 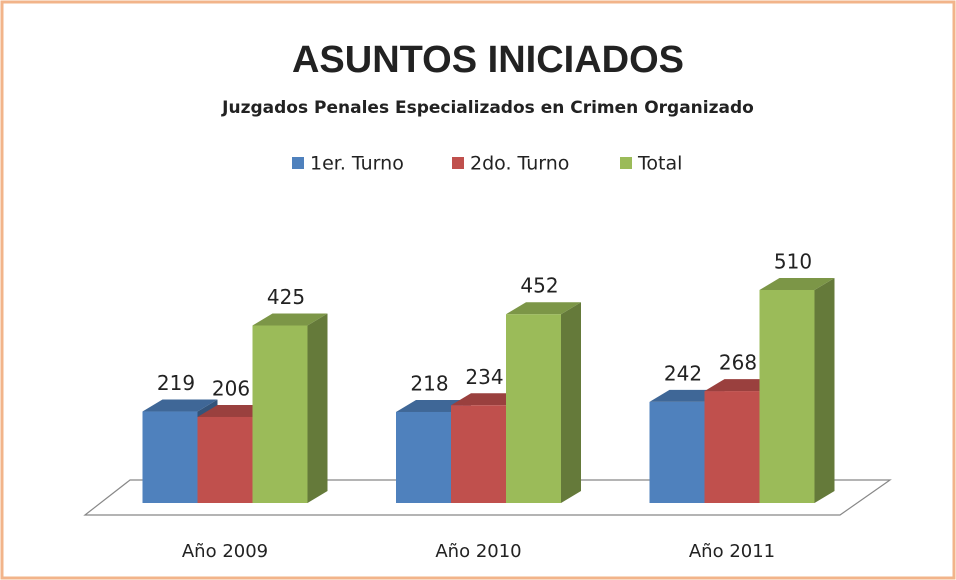 I want to click on x-tick-label: Año 2009, so click(x=225, y=551).